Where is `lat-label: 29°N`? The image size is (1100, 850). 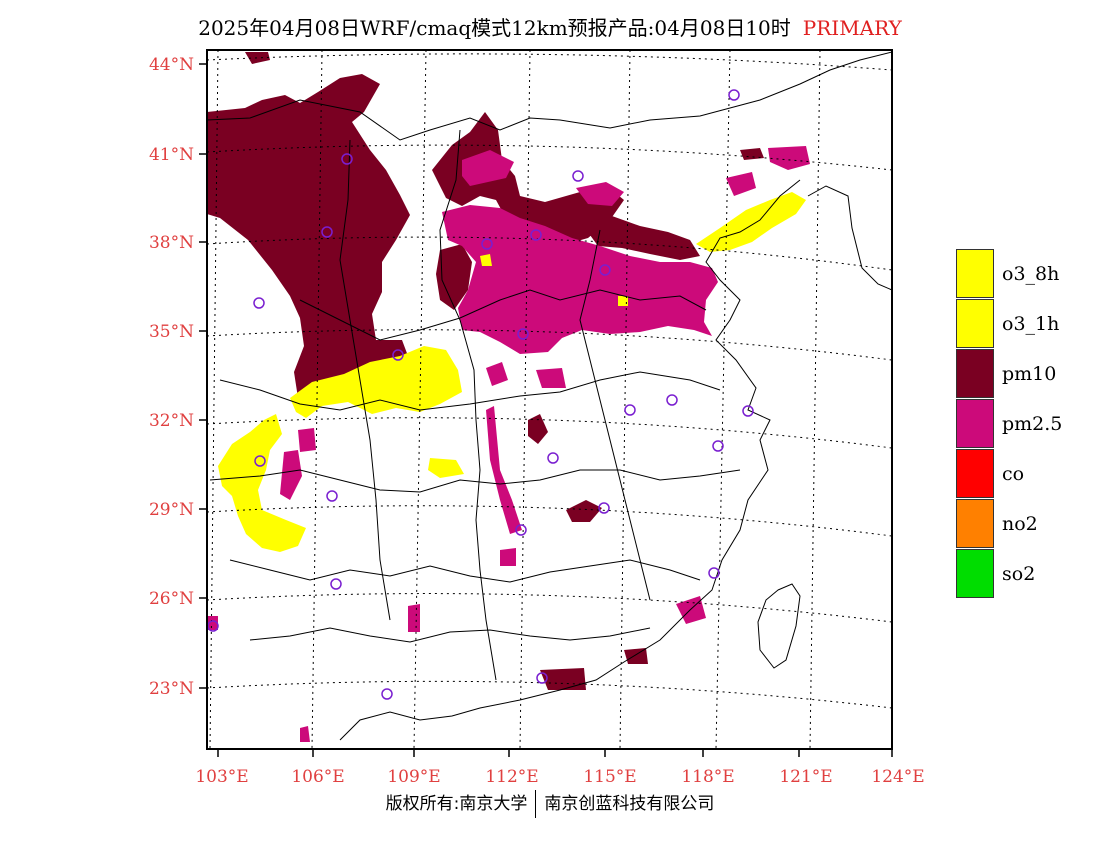
lat-label: 29°N is located at coordinates (171, 510).